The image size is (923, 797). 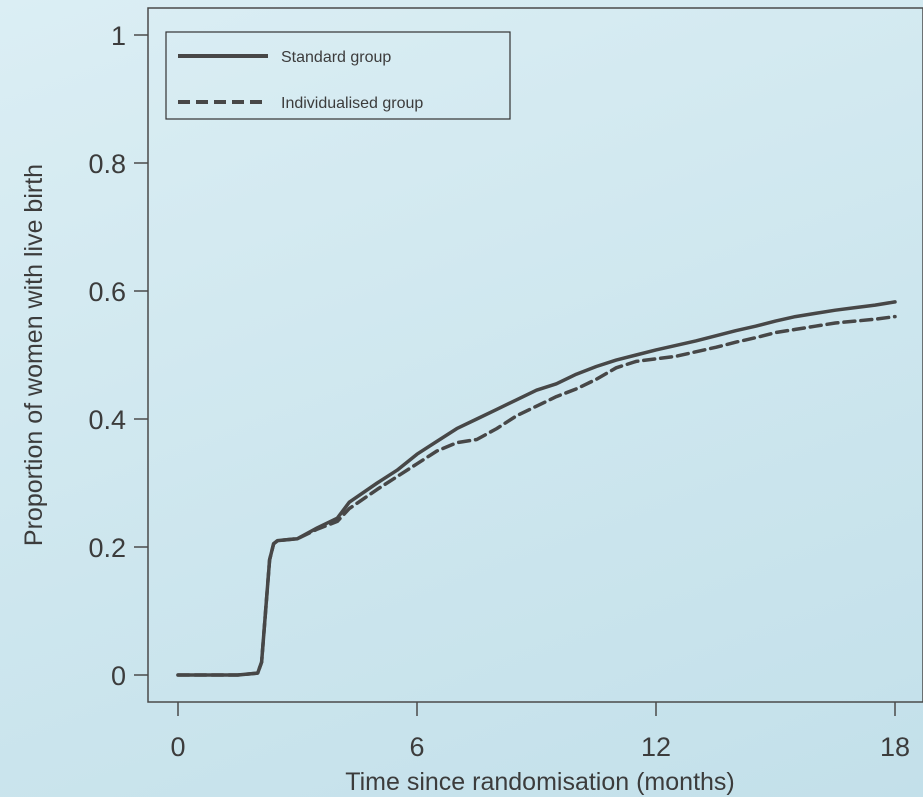 I want to click on legend-box, so click(x=338, y=75).